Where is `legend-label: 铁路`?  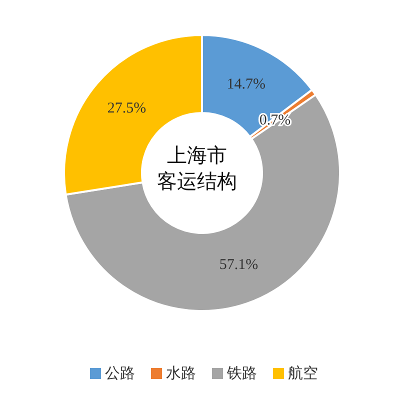
legend-label: 铁路 is located at coordinates (242, 373).